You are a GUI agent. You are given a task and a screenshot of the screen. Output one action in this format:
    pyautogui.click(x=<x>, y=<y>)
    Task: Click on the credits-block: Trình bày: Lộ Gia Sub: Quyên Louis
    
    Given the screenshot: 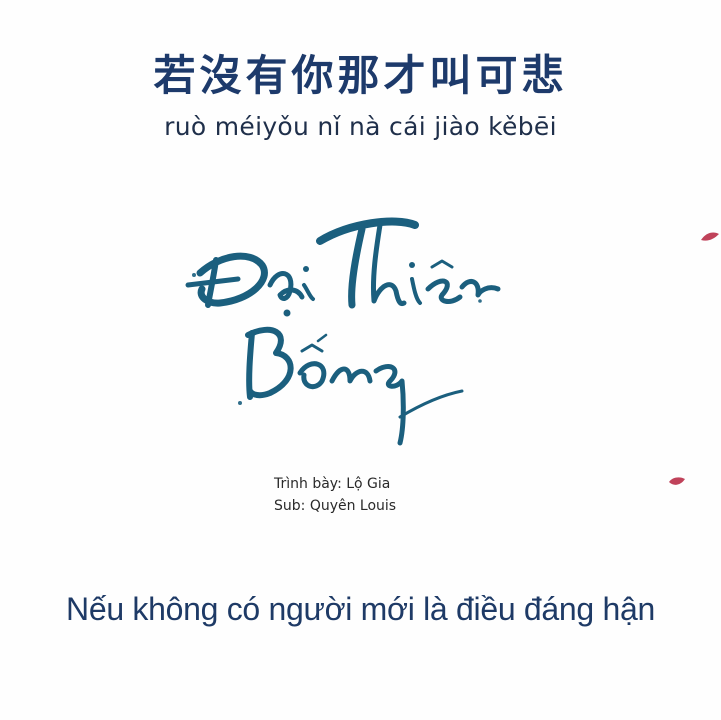 What is the action you would take?
    pyautogui.click(x=335, y=495)
    